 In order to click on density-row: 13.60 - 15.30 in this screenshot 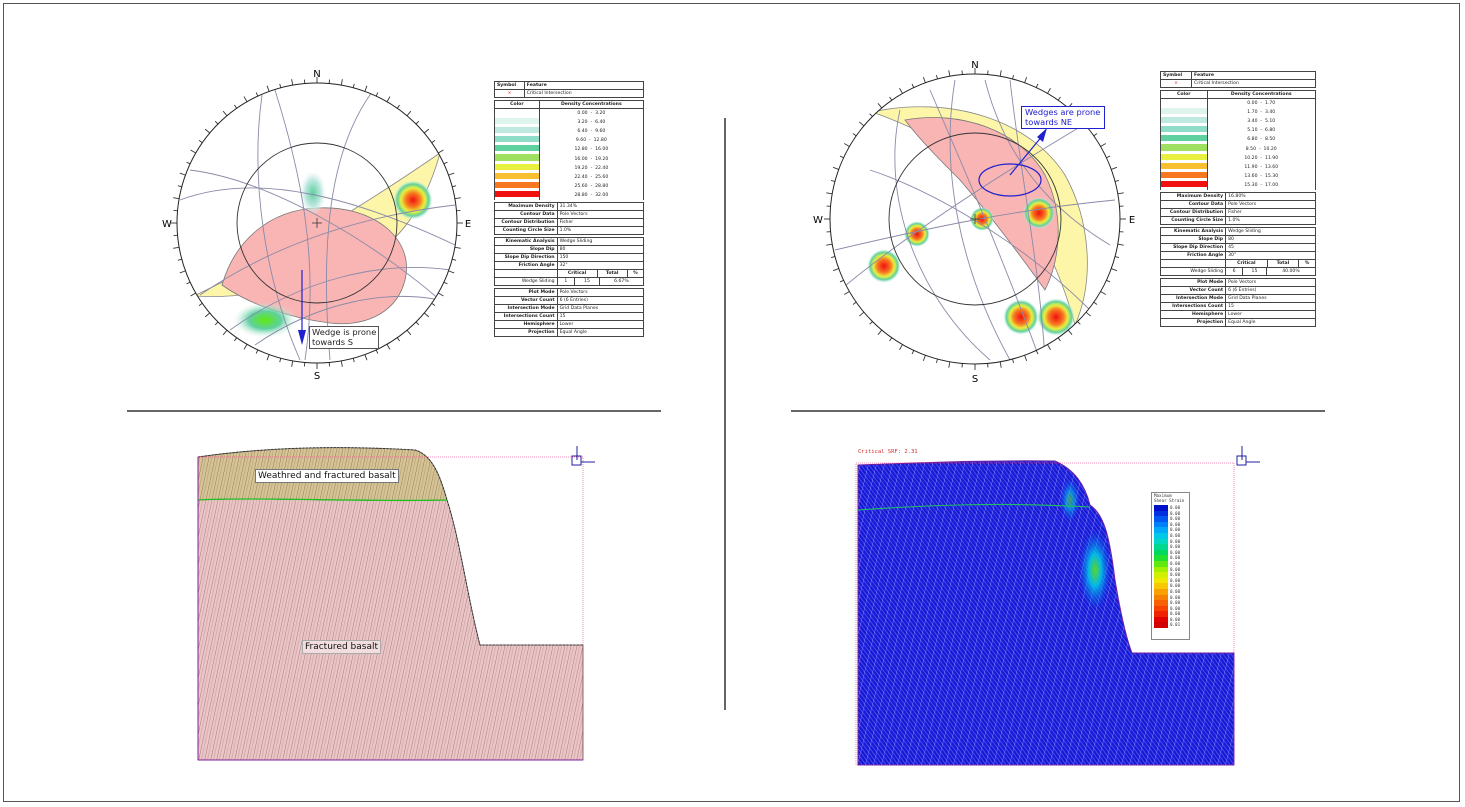, I will do `click(1238, 176)`.